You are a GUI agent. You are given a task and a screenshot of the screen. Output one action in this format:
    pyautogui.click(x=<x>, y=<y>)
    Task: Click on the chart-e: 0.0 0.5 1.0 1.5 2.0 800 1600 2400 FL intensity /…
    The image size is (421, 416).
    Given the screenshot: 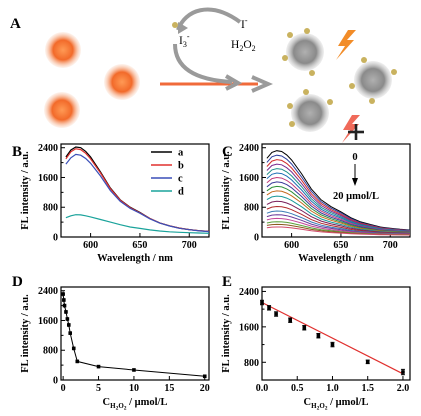 What is the action you would take?
    pyautogui.click(x=316, y=349)
    